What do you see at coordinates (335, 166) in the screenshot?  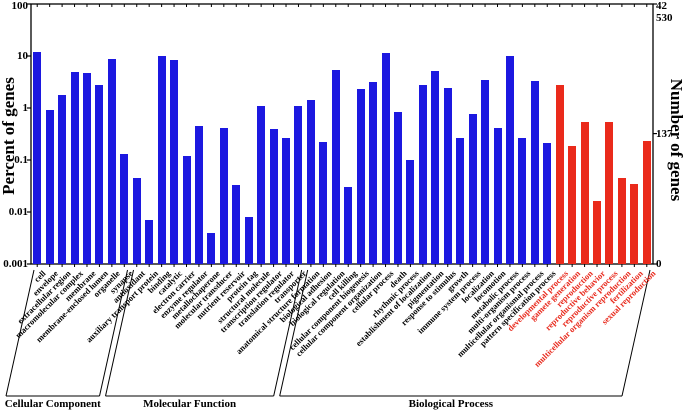 I see `bar-biological-regulation` at bounding box center [335, 166].